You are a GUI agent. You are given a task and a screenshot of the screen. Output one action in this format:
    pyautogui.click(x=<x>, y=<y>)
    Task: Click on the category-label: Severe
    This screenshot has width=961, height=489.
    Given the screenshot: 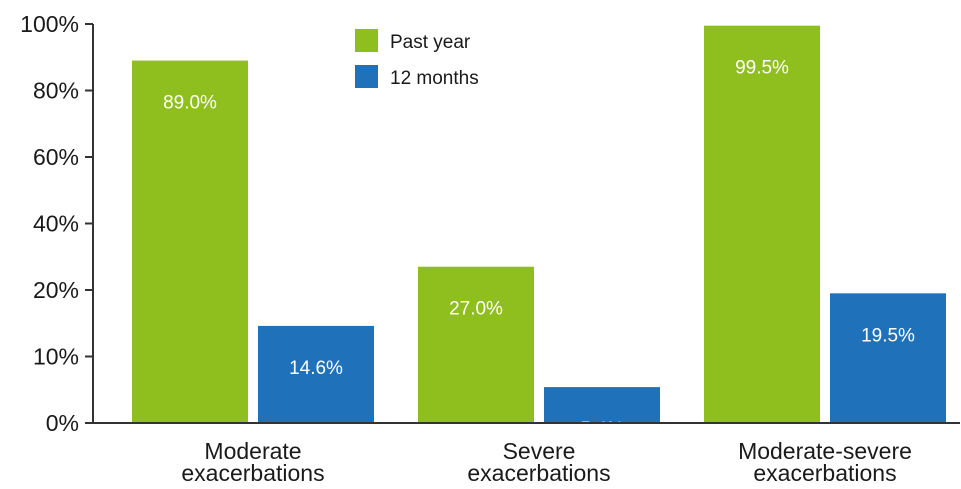 What is the action you would take?
    pyautogui.click(x=539, y=451)
    